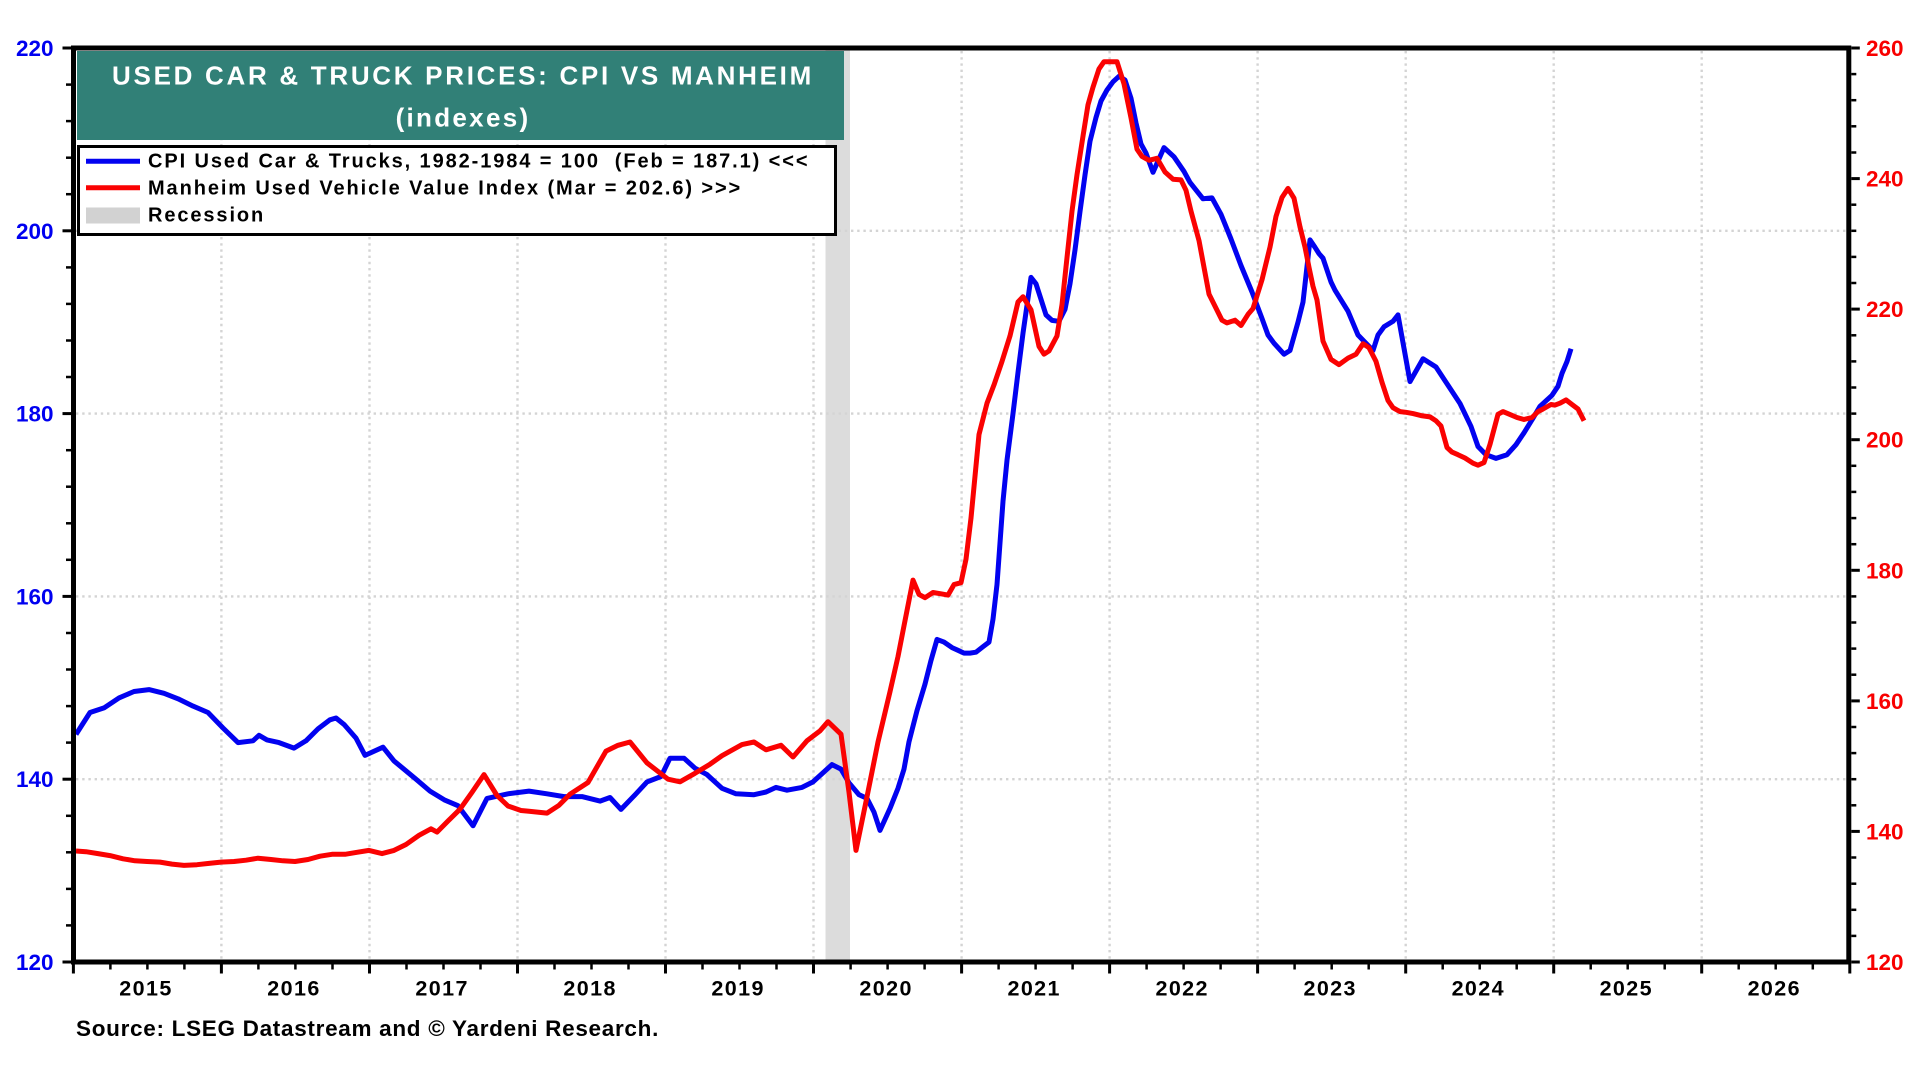 Image resolution: width=1920 pixels, height=1085 pixels. I want to click on svg-text:USED CAR & TRUCK PRICES: CPI V: USED CAR & TRUCK PRICES: CPI VS MANHEIM, so click(463, 76).